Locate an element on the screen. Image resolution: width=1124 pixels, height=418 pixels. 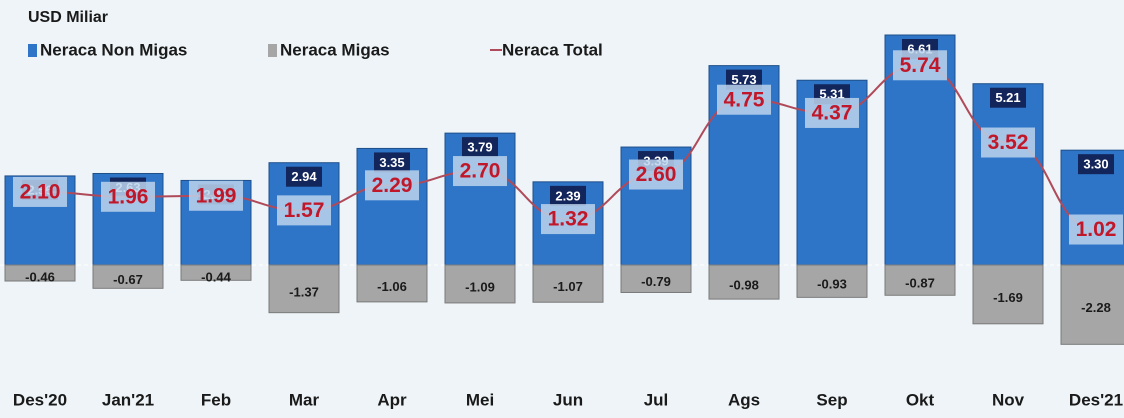
value-label: 5.73 is located at coordinates (743, 79).